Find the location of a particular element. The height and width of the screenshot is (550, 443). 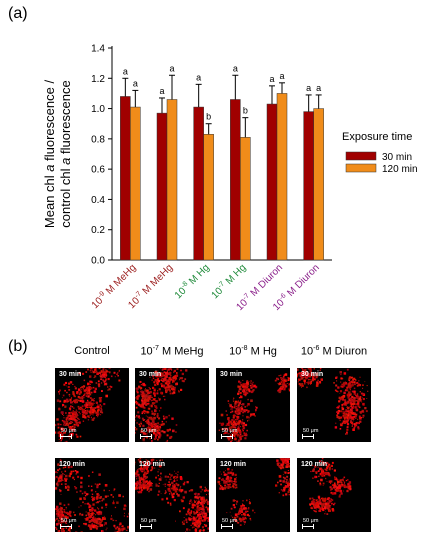

micrograph-column-label: 10-6 M Diuron is located at coordinates (334, 351).